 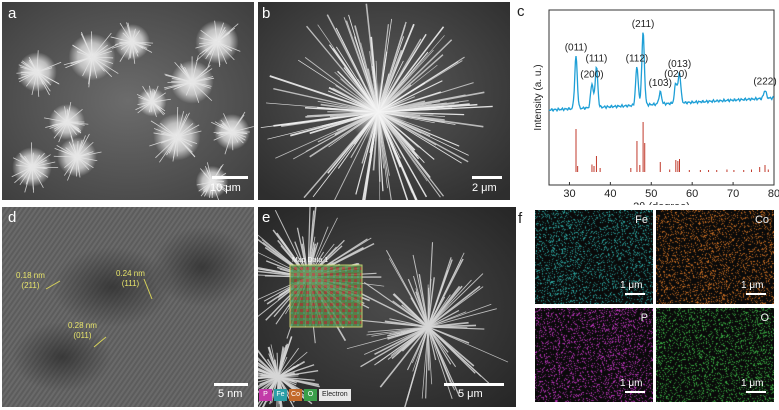 I want to click on eds-map-canvas, so click(x=715, y=257).